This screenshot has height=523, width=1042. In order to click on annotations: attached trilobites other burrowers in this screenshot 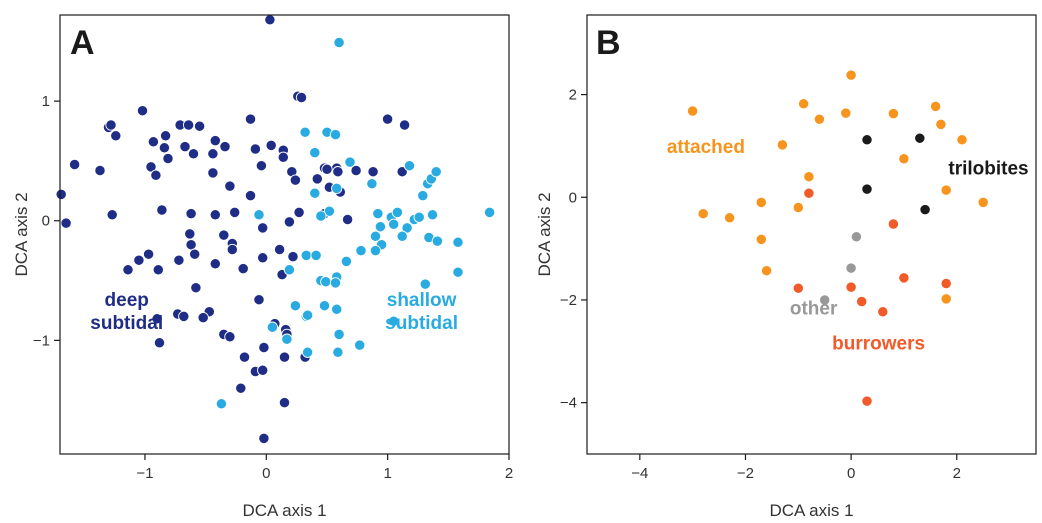, I will do `click(848, 246)`.